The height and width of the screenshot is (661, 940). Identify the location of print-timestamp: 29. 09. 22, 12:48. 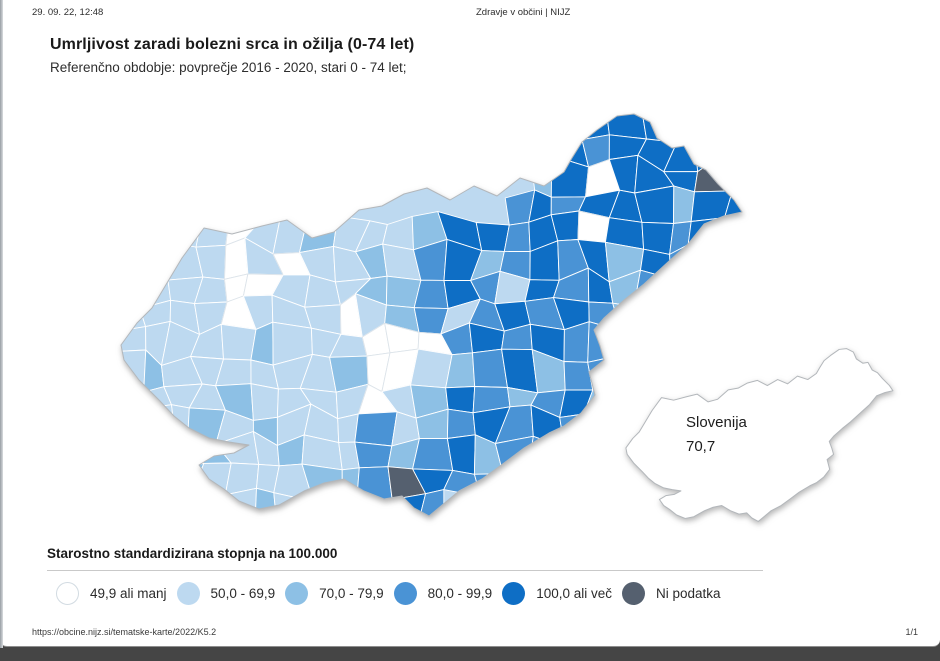
(68, 12).